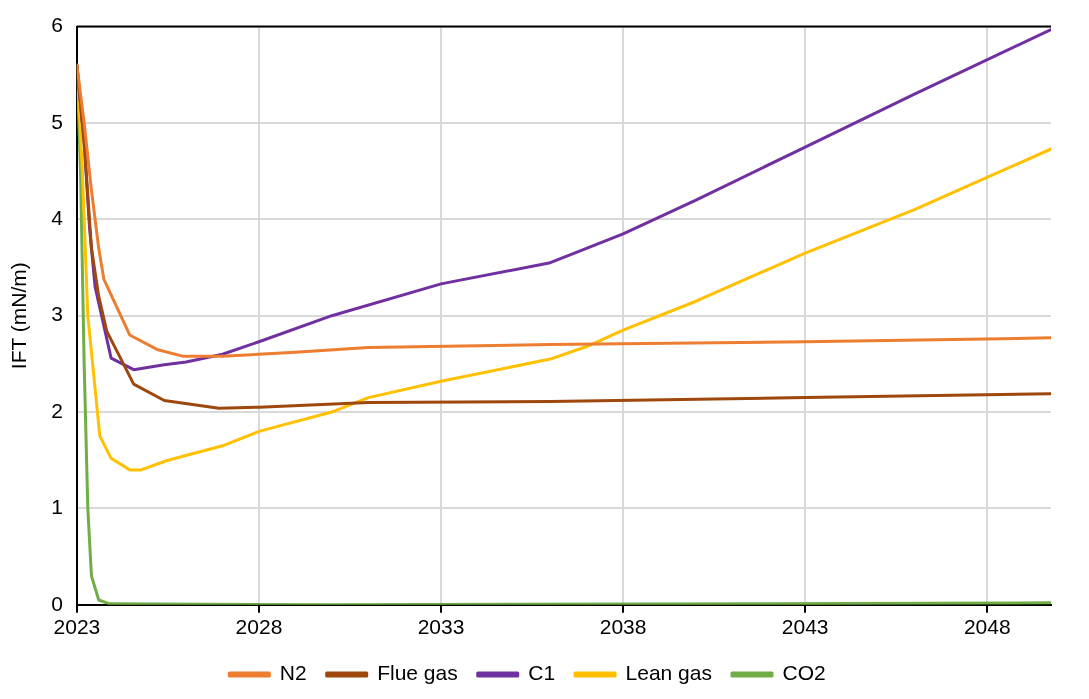  What do you see at coordinates (259, 627) in the screenshot?
I see `x-tick-label: 2028` at bounding box center [259, 627].